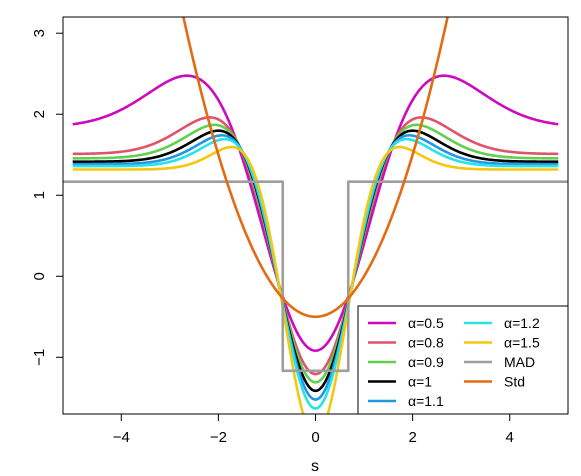 The image size is (581, 476). Describe the element at coordinates (39, 357) in the screenshot. I see `y-tick-label: −1` at that location.